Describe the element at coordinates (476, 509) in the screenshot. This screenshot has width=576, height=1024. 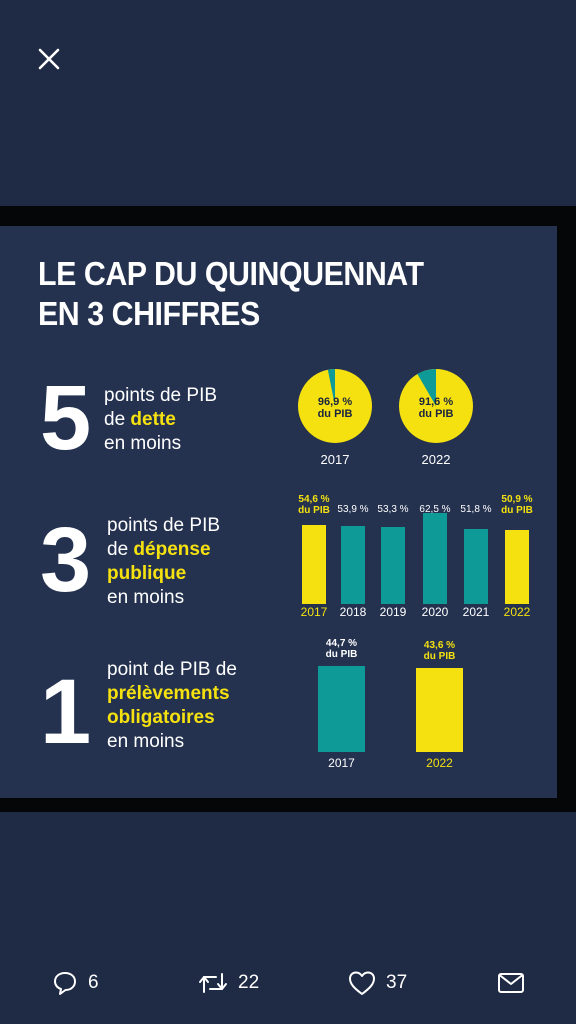
I see `value-depense-2021: 51,8 %` at that location.